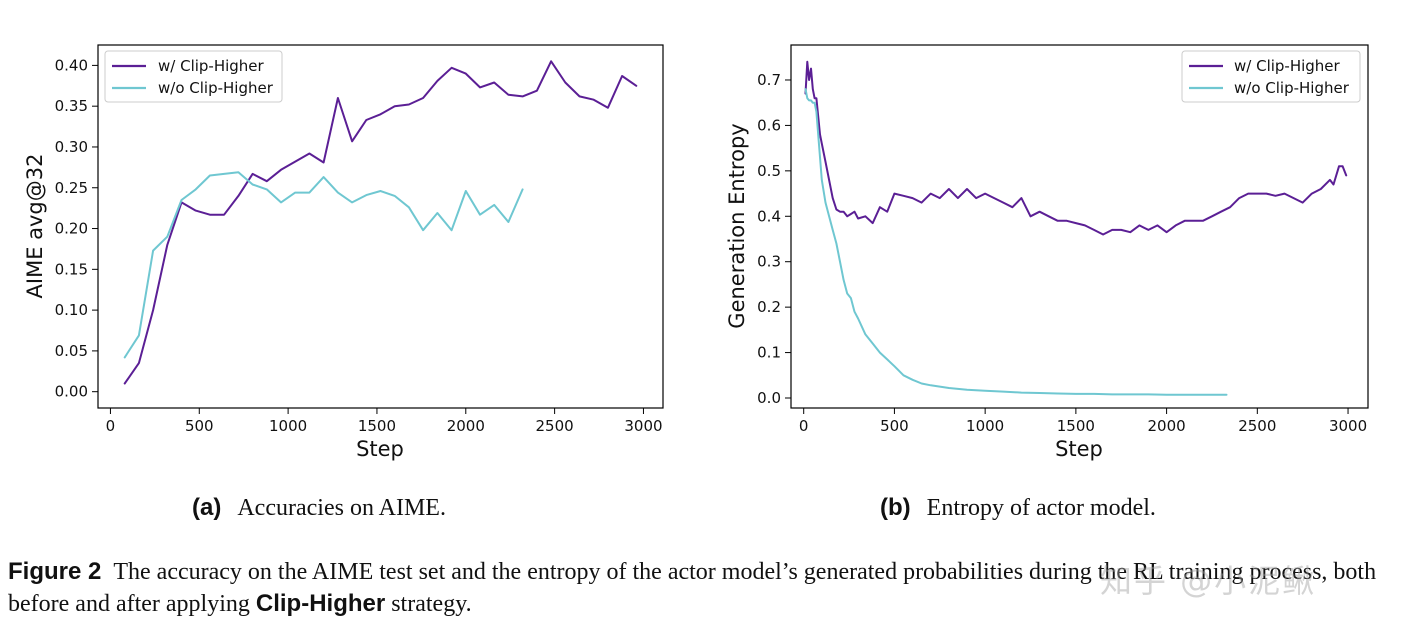 This screenshot has height=634, width=1402. What do you see at coordinates (207, 507) in the screenshot?
I see `subcaption-a-tag: (a)` at bounding box center [207, 507].